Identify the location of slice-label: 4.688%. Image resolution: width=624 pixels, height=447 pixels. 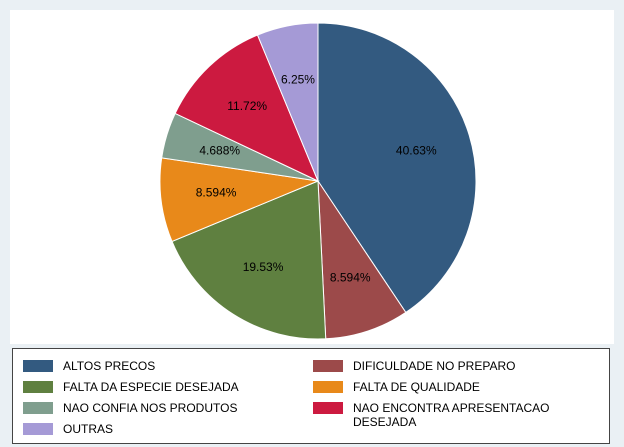
(219, 150).